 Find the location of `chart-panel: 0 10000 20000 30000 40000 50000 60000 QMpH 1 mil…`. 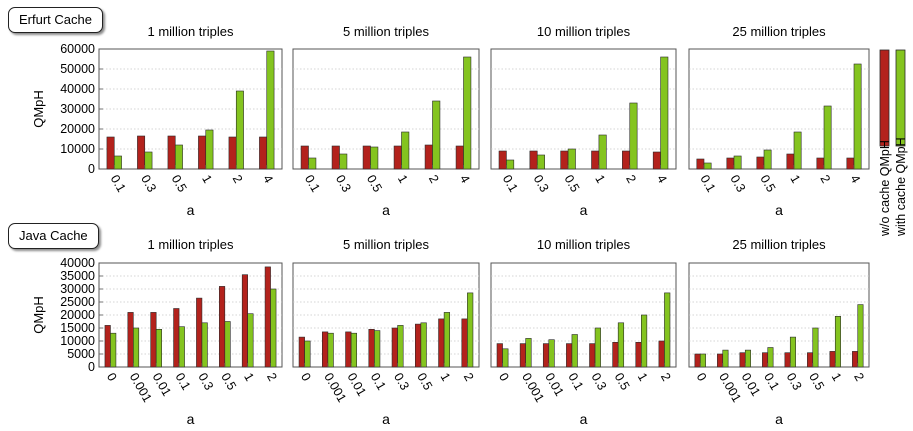

chart-panel: 0 10000 20000 30000 40000 50000 60000 QMpH 1 mil… is located at coordinates (157, 121).